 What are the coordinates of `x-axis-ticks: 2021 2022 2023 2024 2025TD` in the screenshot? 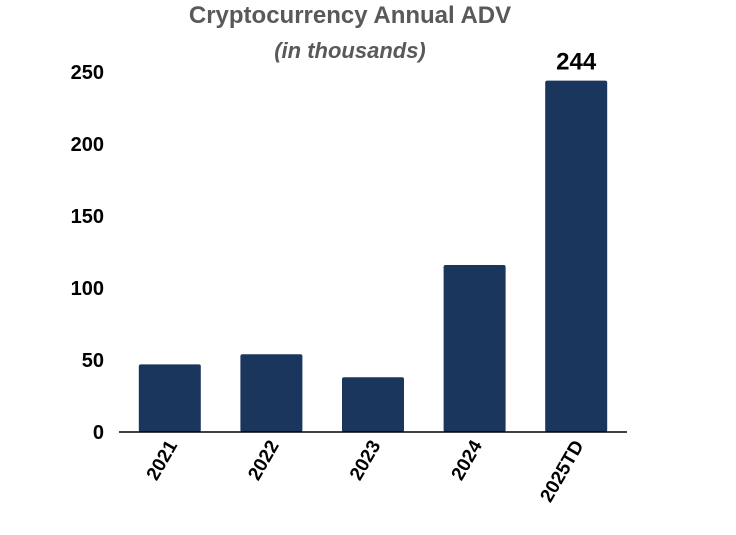 It's located at (366, 471).